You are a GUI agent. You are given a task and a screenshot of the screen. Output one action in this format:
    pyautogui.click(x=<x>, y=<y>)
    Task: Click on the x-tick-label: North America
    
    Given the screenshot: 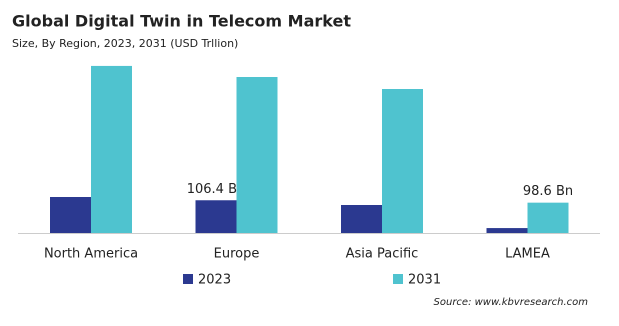 What is the action you would take?
    pyautogui.click(x=91, y=254)
    